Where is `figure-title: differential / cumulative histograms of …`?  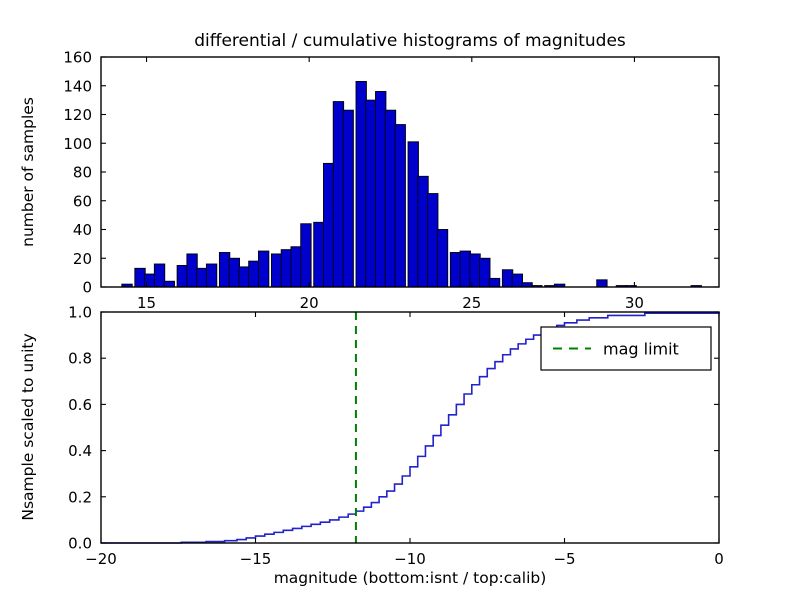 figure-title: differential / cumulative histograms of … is located at coordinates (410, 41).